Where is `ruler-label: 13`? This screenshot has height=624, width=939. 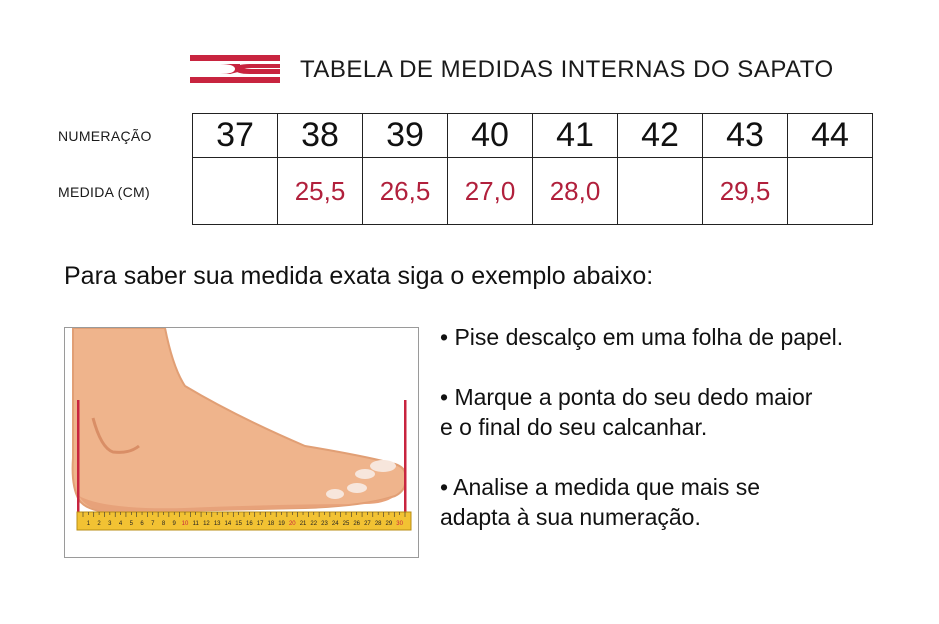
ruler-label: 13 is located at coordinates (217, 524).